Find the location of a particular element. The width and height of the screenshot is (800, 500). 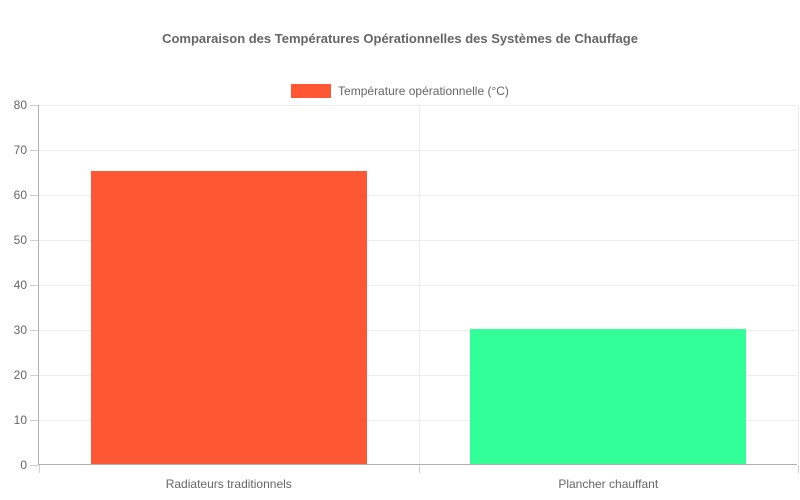

legend-swatch is located at coordinates (311, 91).